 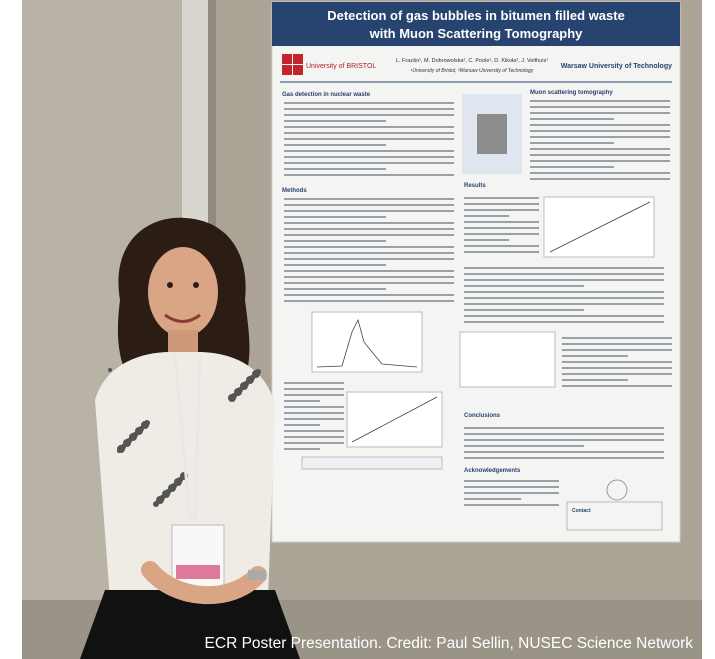 What do you see at coordinates (212, 120) in the screenshot?
I see `panel-shadow` at bounding box center [212, 120].